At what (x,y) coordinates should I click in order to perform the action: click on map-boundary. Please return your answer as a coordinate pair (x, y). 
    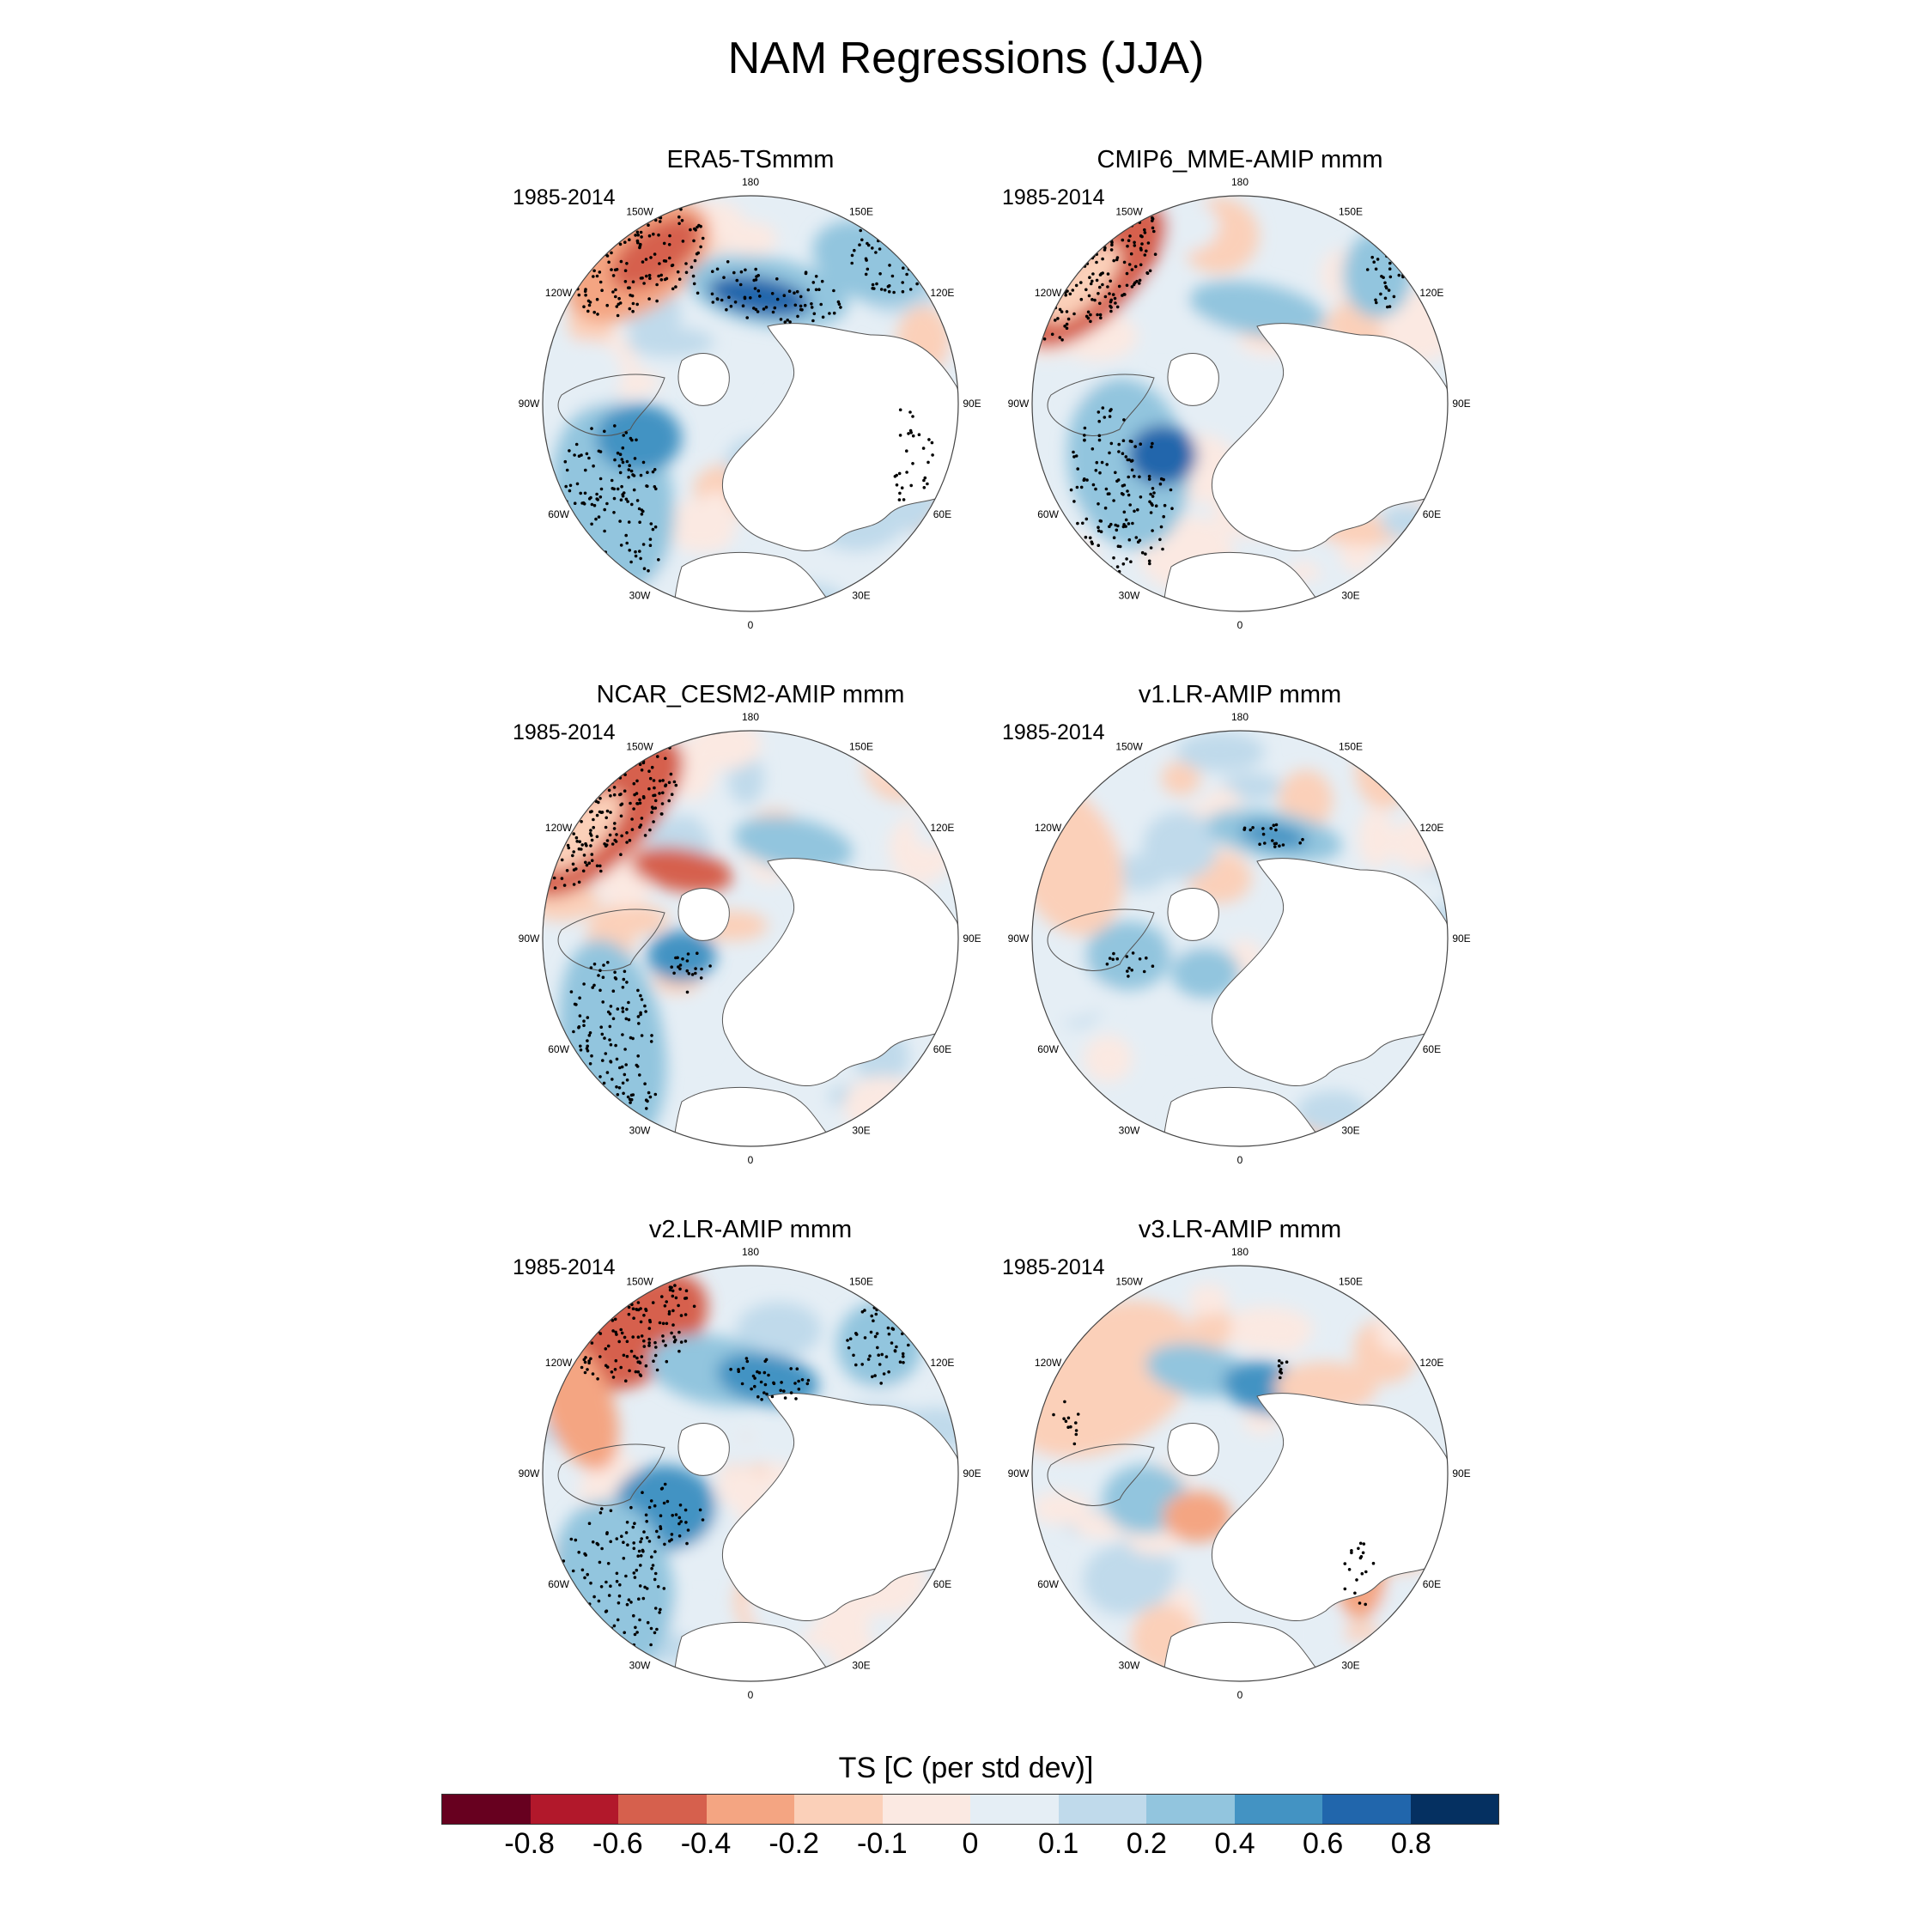
    Looking at the image, I should click on (750, 403).